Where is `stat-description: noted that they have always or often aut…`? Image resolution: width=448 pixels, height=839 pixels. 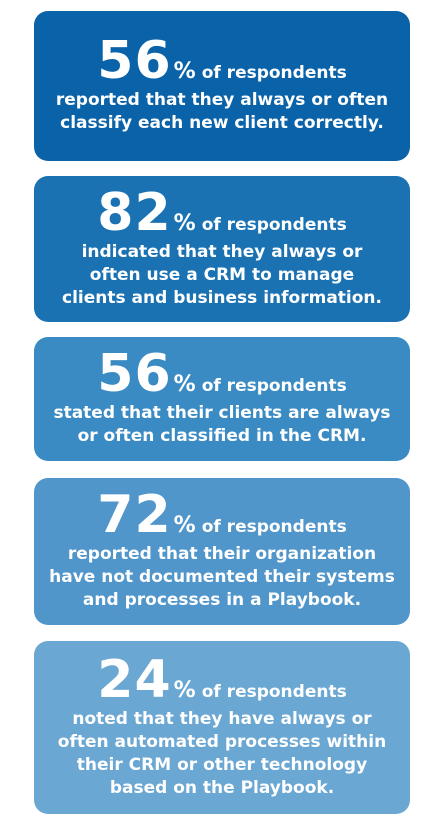 stat-description: noted that they have always or often aut… is located at coordinates (222, 753).